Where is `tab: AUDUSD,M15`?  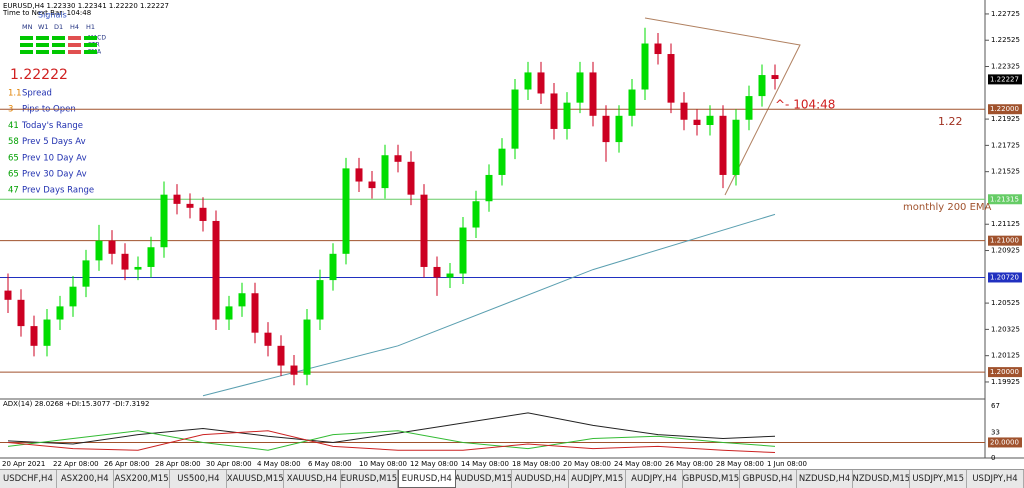 tab: AUDUSD,M15 is located at coordinates (484, 479).